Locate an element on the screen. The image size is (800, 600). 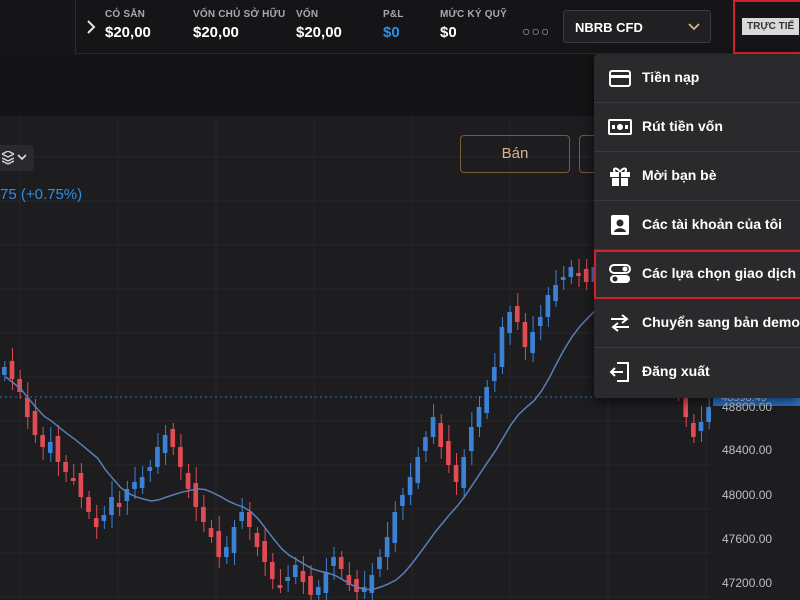
menu-item-trading-options: Các lựa chọn giao dịch is located at coordinates (697, 274).